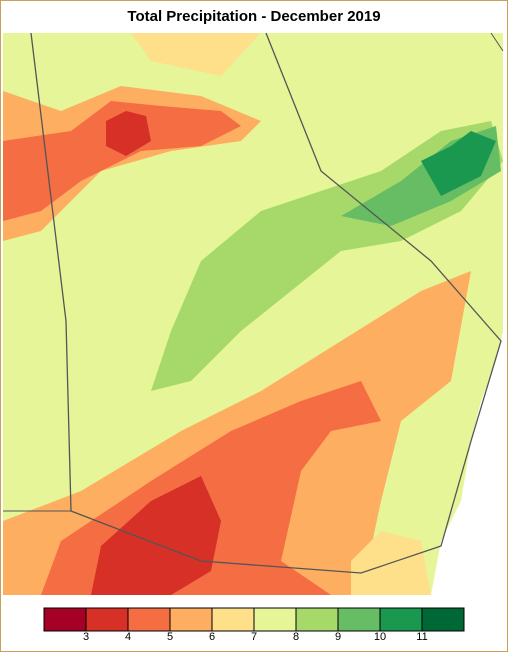  I want to click on legend-label: 6, so click(212, 637).